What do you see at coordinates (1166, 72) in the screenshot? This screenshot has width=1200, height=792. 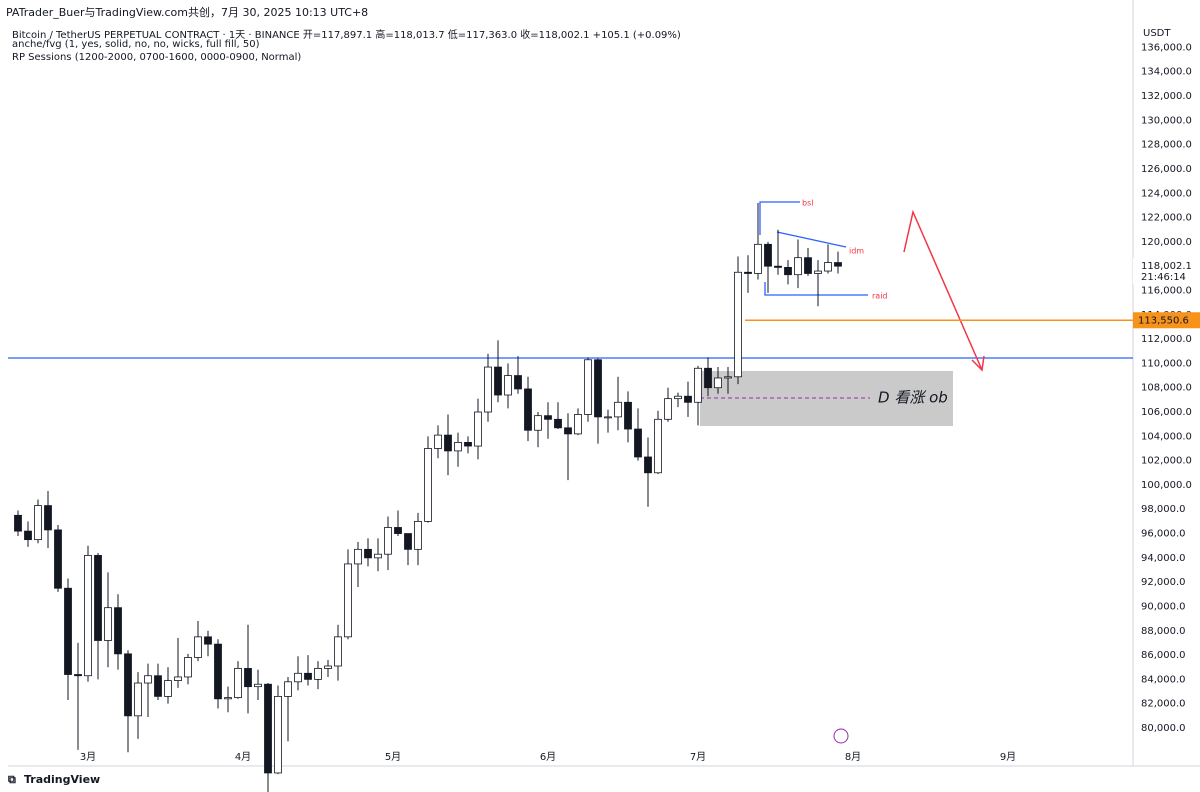 I see `y-tick-label: 134,000.0` at bounding box center [1166, 72].